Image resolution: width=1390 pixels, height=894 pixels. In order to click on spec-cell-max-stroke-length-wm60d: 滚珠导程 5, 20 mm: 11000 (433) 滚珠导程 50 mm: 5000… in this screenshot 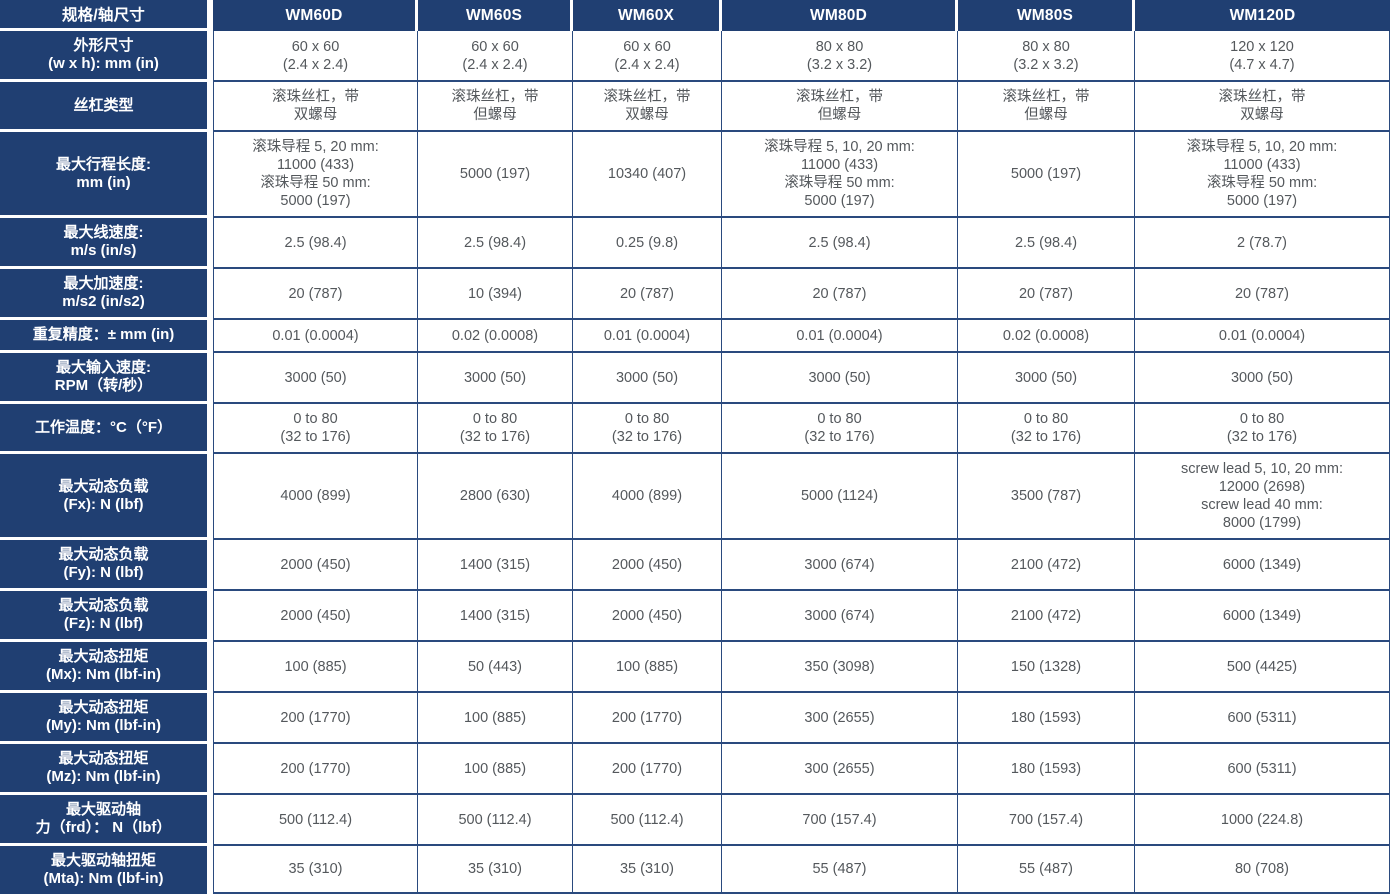, I will do `click(315, 175)`.